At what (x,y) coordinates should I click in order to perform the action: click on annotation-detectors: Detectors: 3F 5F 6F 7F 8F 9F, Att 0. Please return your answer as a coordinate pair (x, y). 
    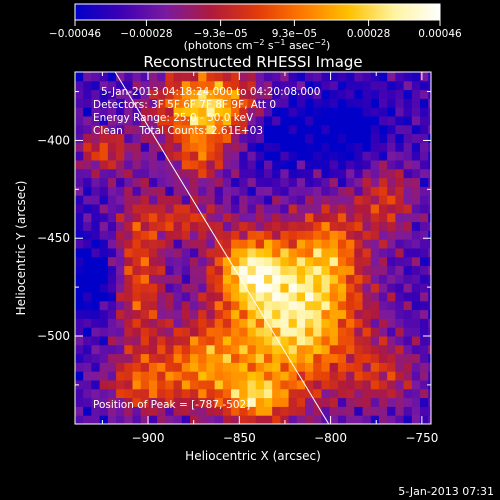
    Looking at the image, I should click on (184, 105).